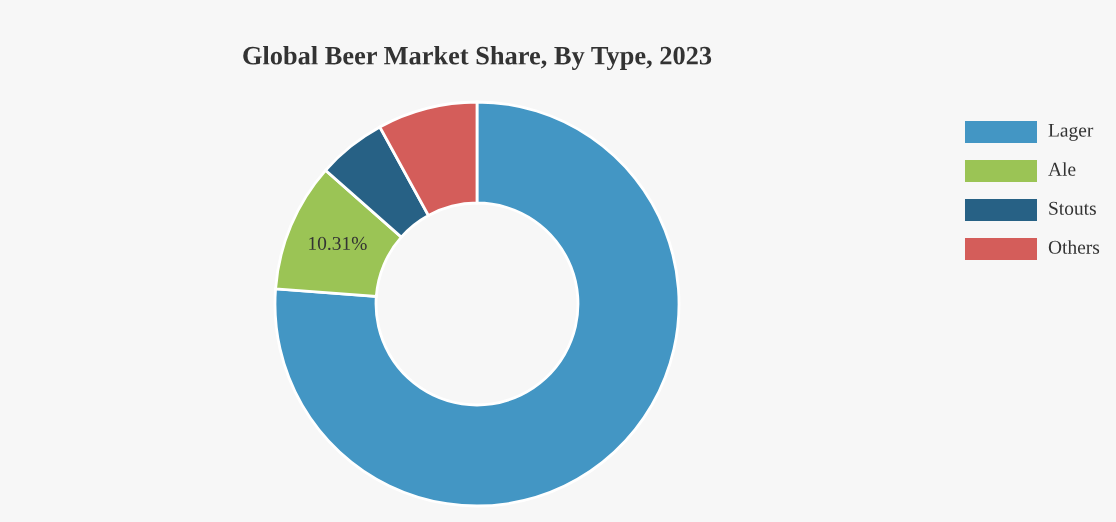 The image size is (1116, 522). What do you see at coordinates (1072, 208) in the screenshot?
I see `legend-label: Stouts` at bounding box center [1072, 208].